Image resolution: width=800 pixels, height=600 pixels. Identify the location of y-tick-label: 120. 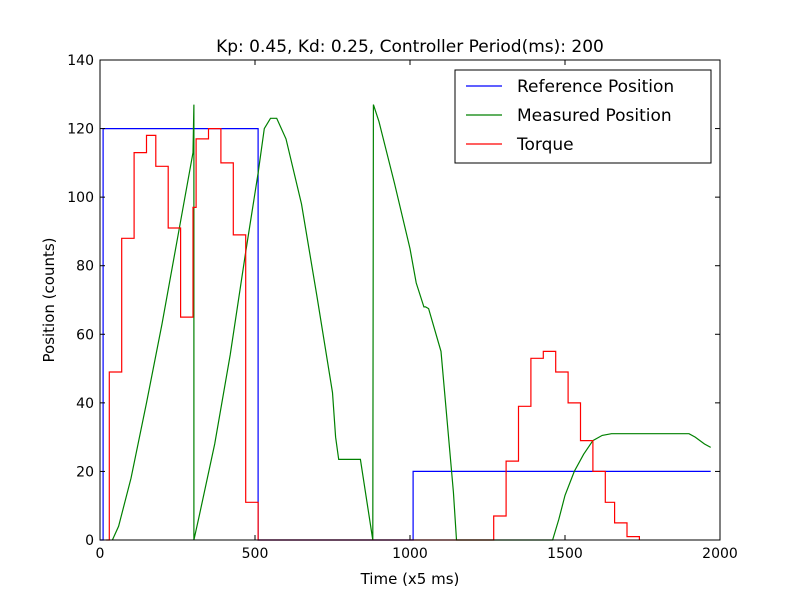
(80, 130).